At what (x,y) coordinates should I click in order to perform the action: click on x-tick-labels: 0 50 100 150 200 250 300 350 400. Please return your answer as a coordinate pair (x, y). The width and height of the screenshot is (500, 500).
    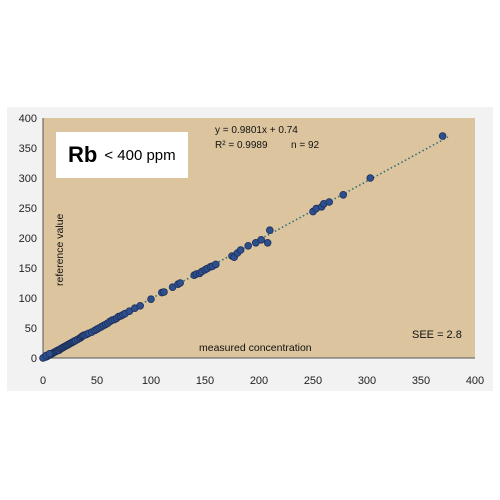
    Looking at the image, I should click on (262, 381).